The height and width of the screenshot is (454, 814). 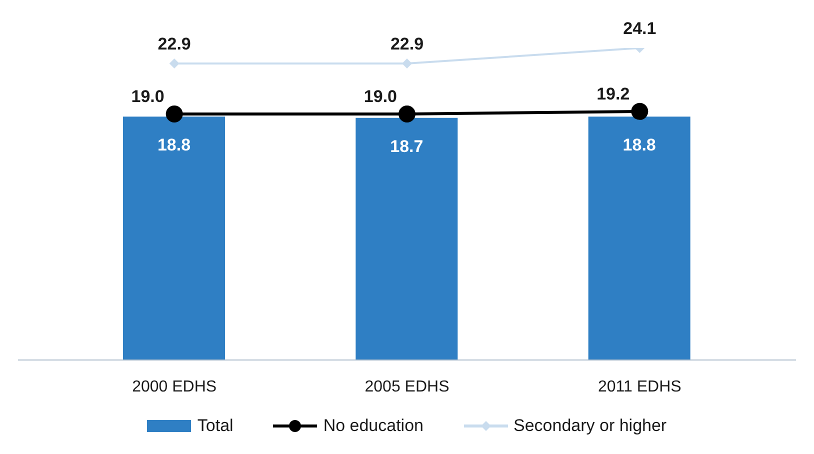 What do you see at coordinates (639, 28) in the screenshot?
I see `data-label: 24.1` at bounding box center [639, 28].